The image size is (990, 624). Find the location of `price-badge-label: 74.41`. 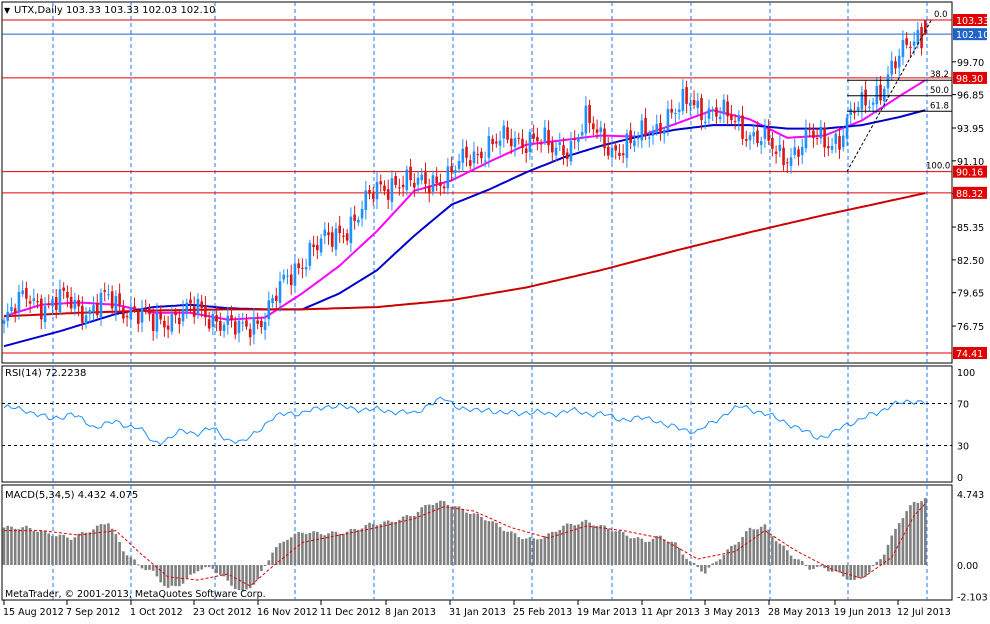

price-badge-label: 74.41 is located at coordinates (969, 354).